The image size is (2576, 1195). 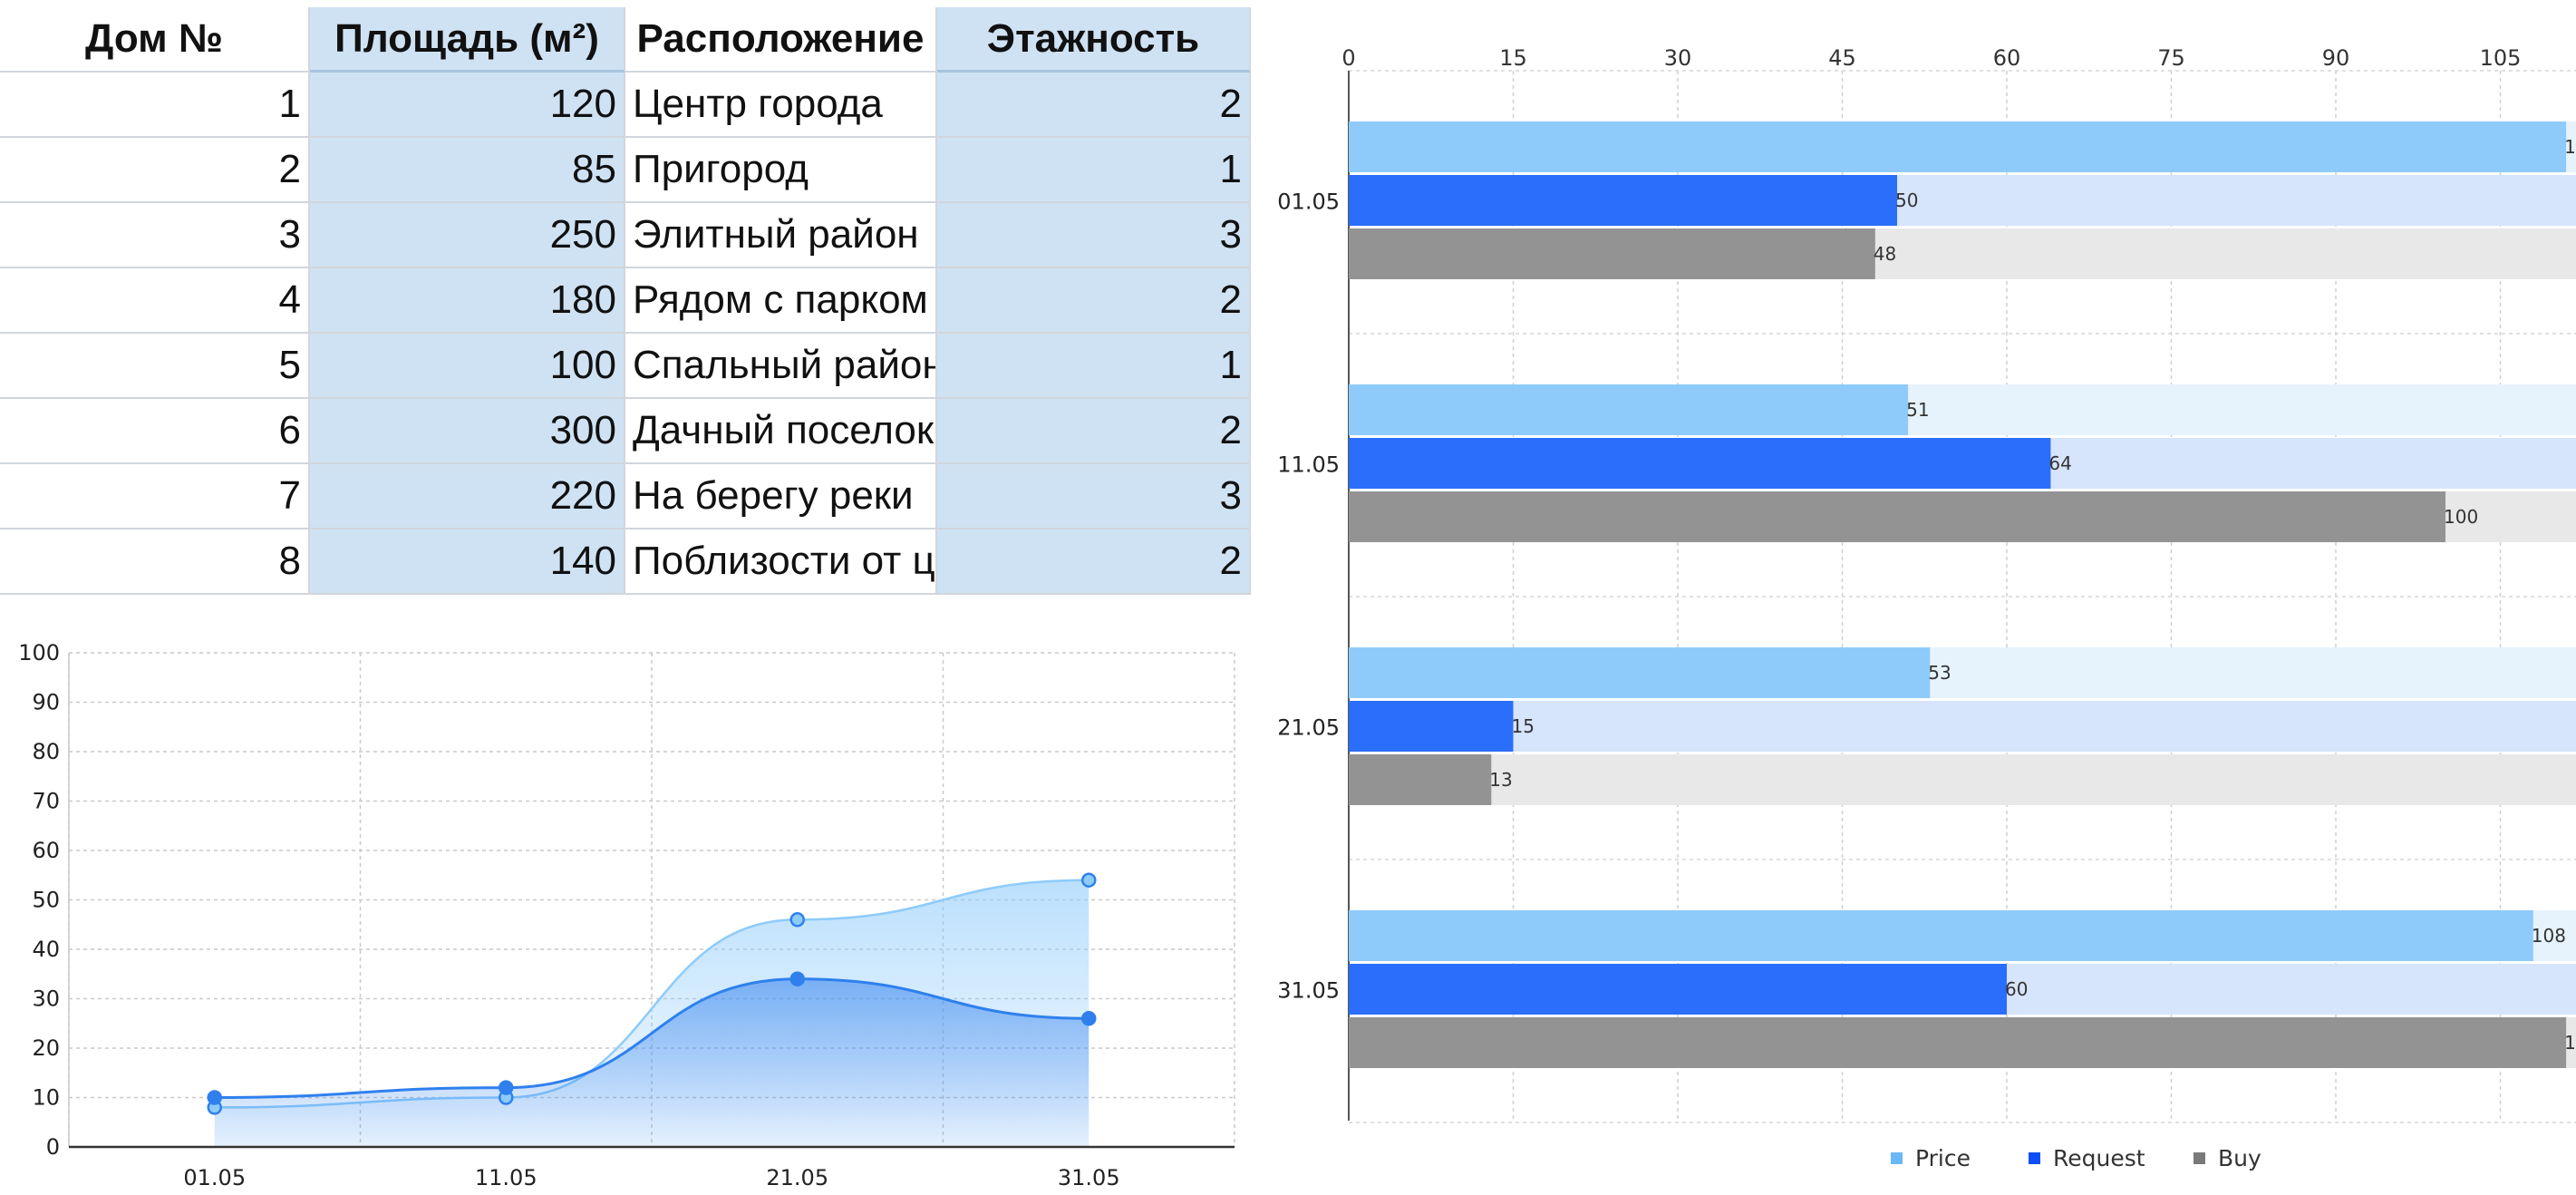 I want to click on cell-location: Центр города, so click(x=781, y=105).